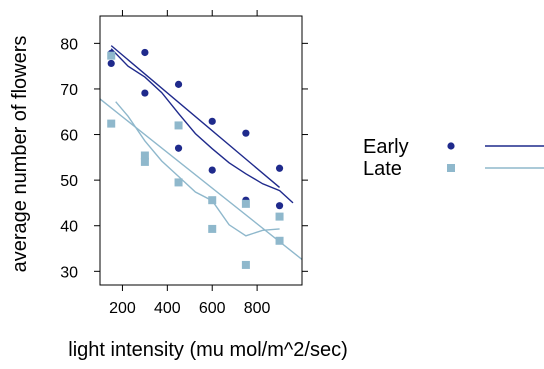  Describe the element at coordinates (69, 136) in the screenshot. I see `y-tick-label: 60` at that location.